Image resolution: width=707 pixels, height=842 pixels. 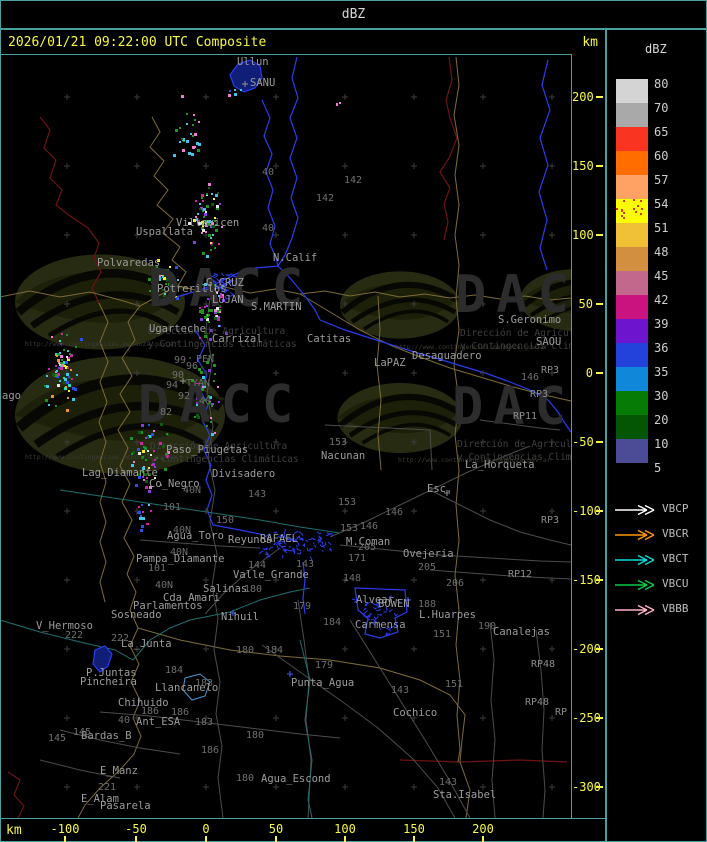 What do you see at coordinates (586, 718) in the screenshot?
I see `right-axis-label: -250` at bounding box center [586, 718].